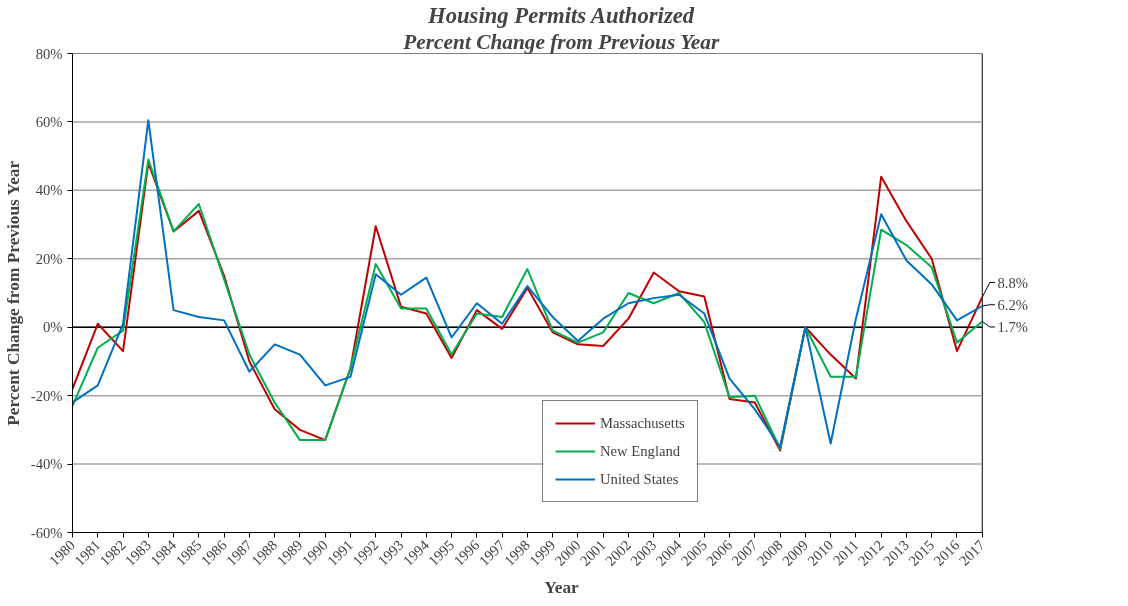 The width and height of the screenshot is (1128, 606). Describe the element at coordinates (561, 15) in the screenshot. I see `chart-title: Housing Permits Authorized` at that location.